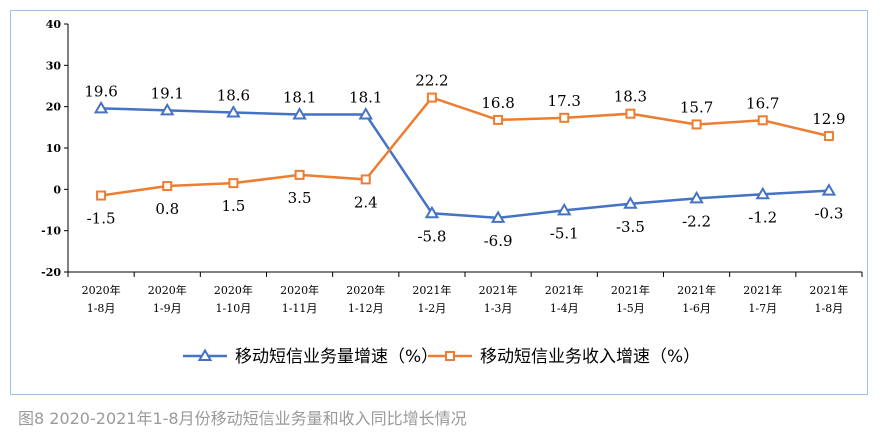  Describe the element at coordinates (100, 91) in the screenshot. I see `data-label: 19.6` at that location.